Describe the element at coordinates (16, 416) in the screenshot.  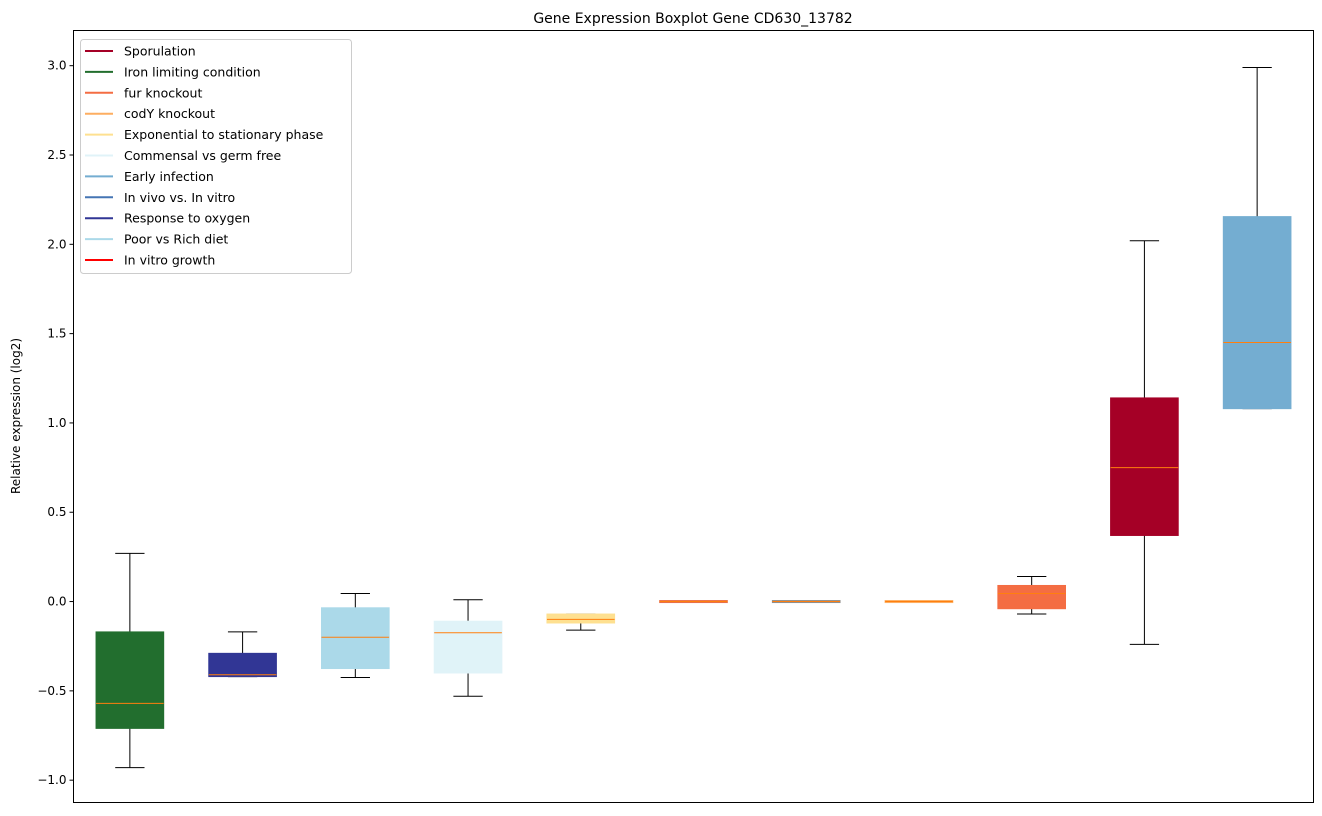
I see `y-axis-label: Relative expression (log2)` at that location.